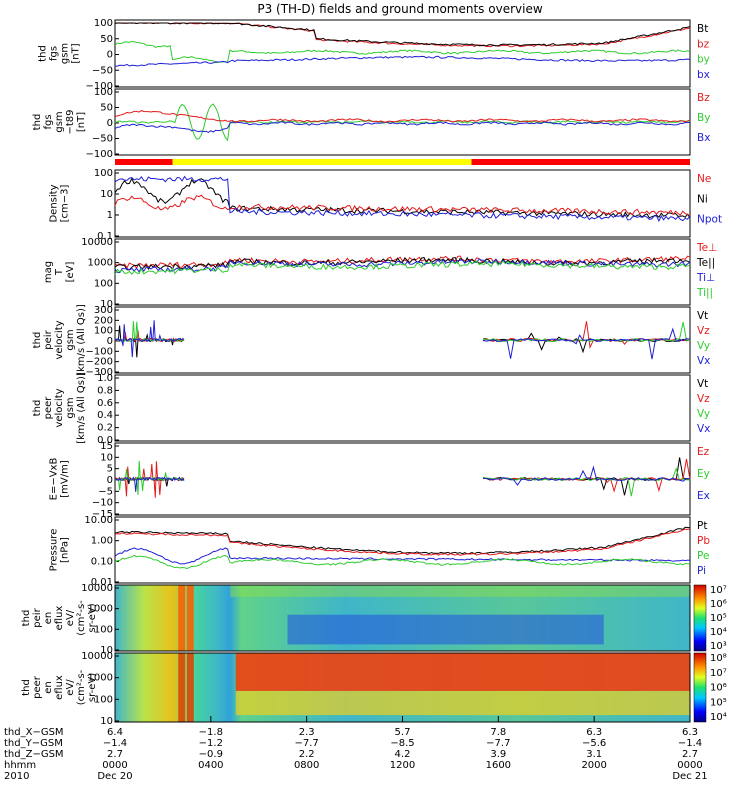 The height and width of the screenshot is (800, 750). Describe the element at coordinates (92, 617) in the screenshot. I see `y-axis-label: sr-eV)` at that location.